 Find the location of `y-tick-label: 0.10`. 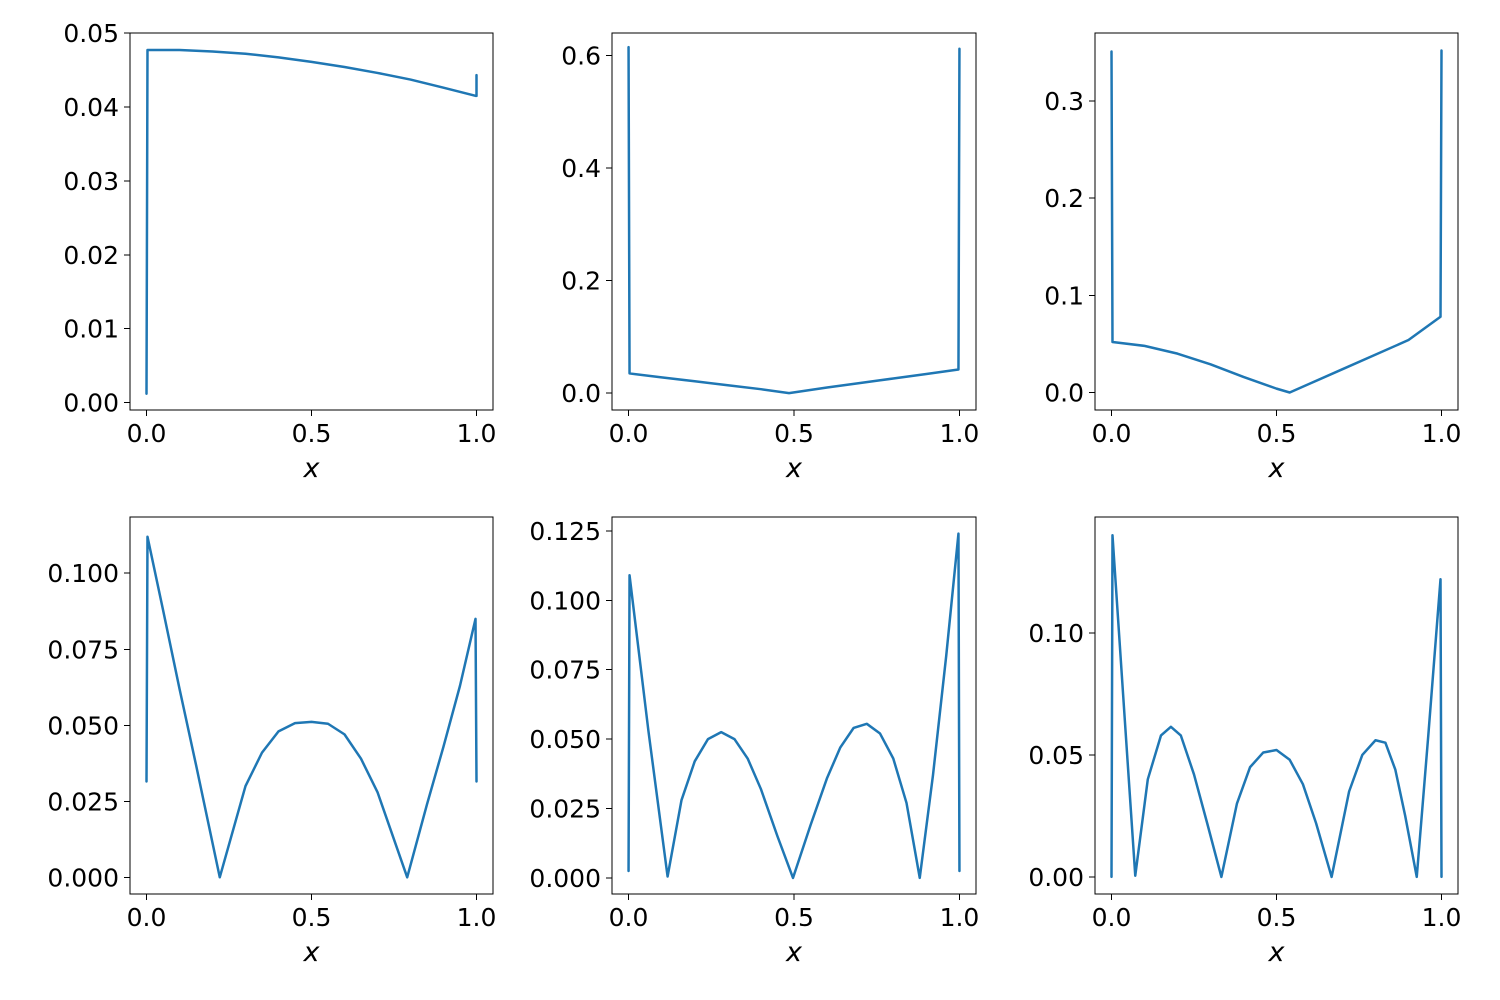

y-tick-label: 0.10 is located at coordinates (1056, 633).